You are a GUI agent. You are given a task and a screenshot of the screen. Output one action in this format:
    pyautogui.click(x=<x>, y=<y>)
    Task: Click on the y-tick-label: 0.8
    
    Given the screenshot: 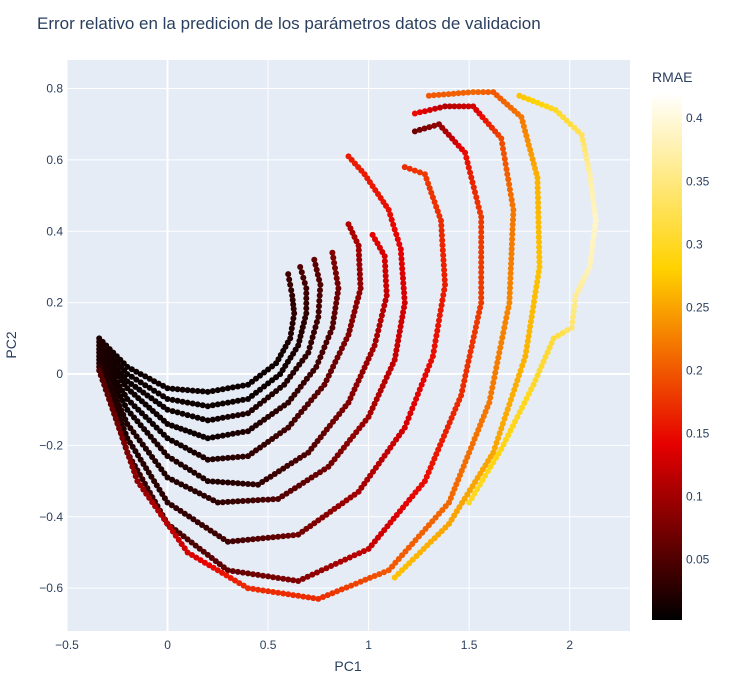 What is the action you would take?
    pyautogui.click(x=54, y=89)
    